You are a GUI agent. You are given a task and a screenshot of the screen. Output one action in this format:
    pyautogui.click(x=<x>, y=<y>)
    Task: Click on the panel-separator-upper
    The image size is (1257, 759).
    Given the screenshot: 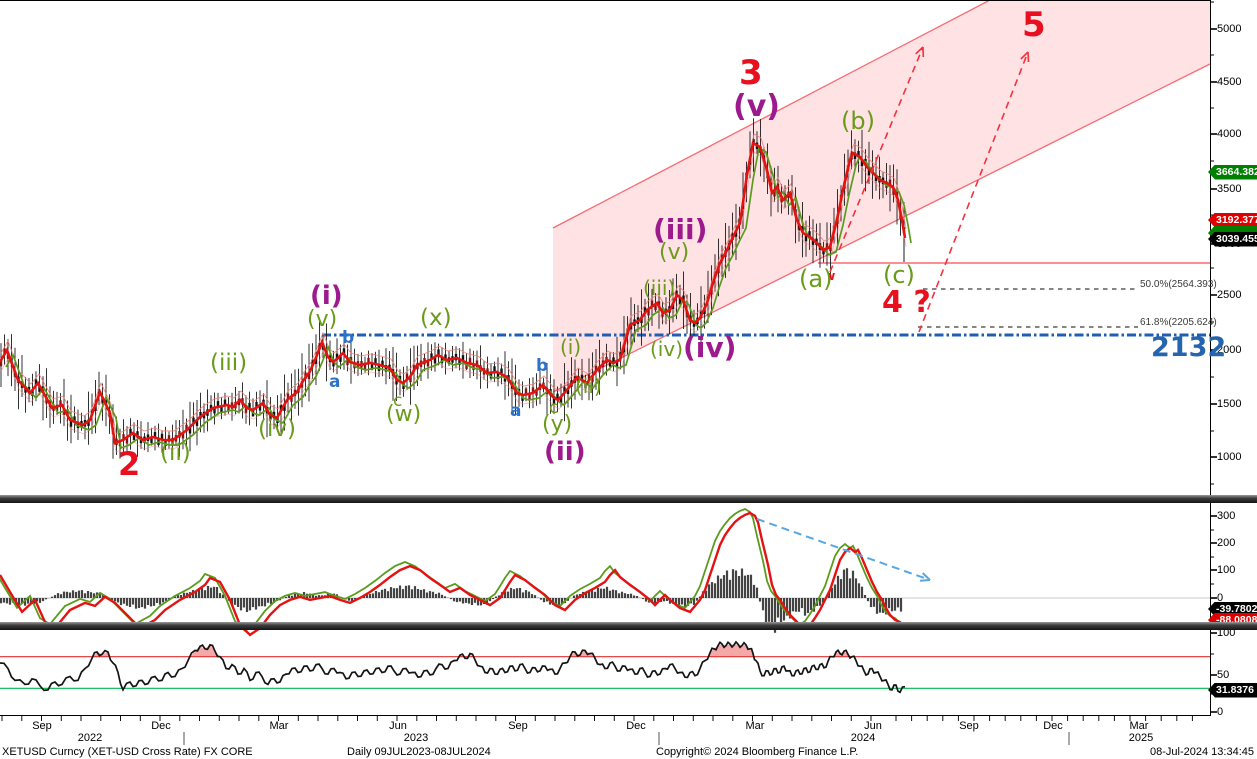 What is the action you would take?
    pyautogui.click(x=628, y=499)
    